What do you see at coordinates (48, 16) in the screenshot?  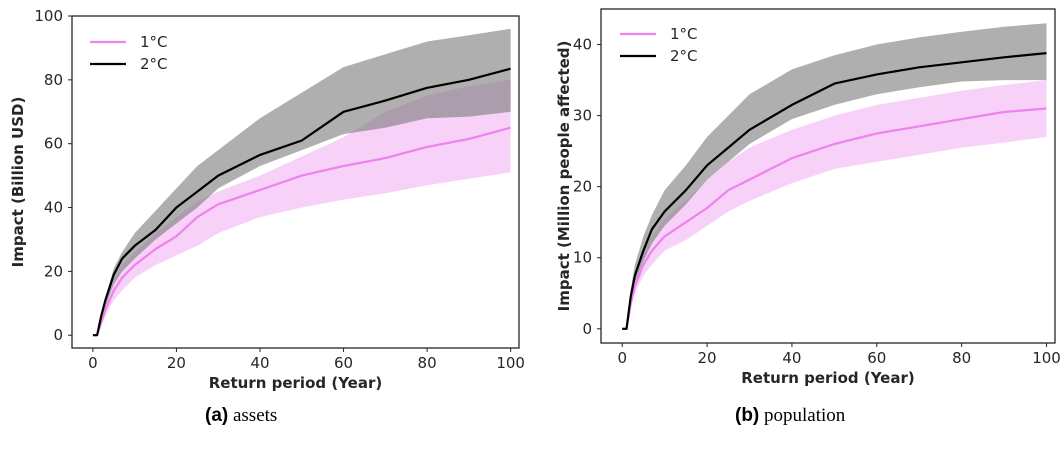 I see `y-tick-label: 100` at bounding box center [48, 16].